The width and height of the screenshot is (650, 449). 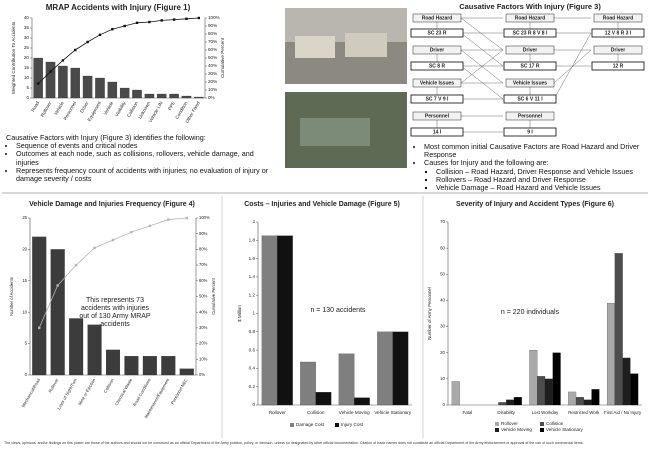 I want to click on photo-water, so click(x=335, y=132).